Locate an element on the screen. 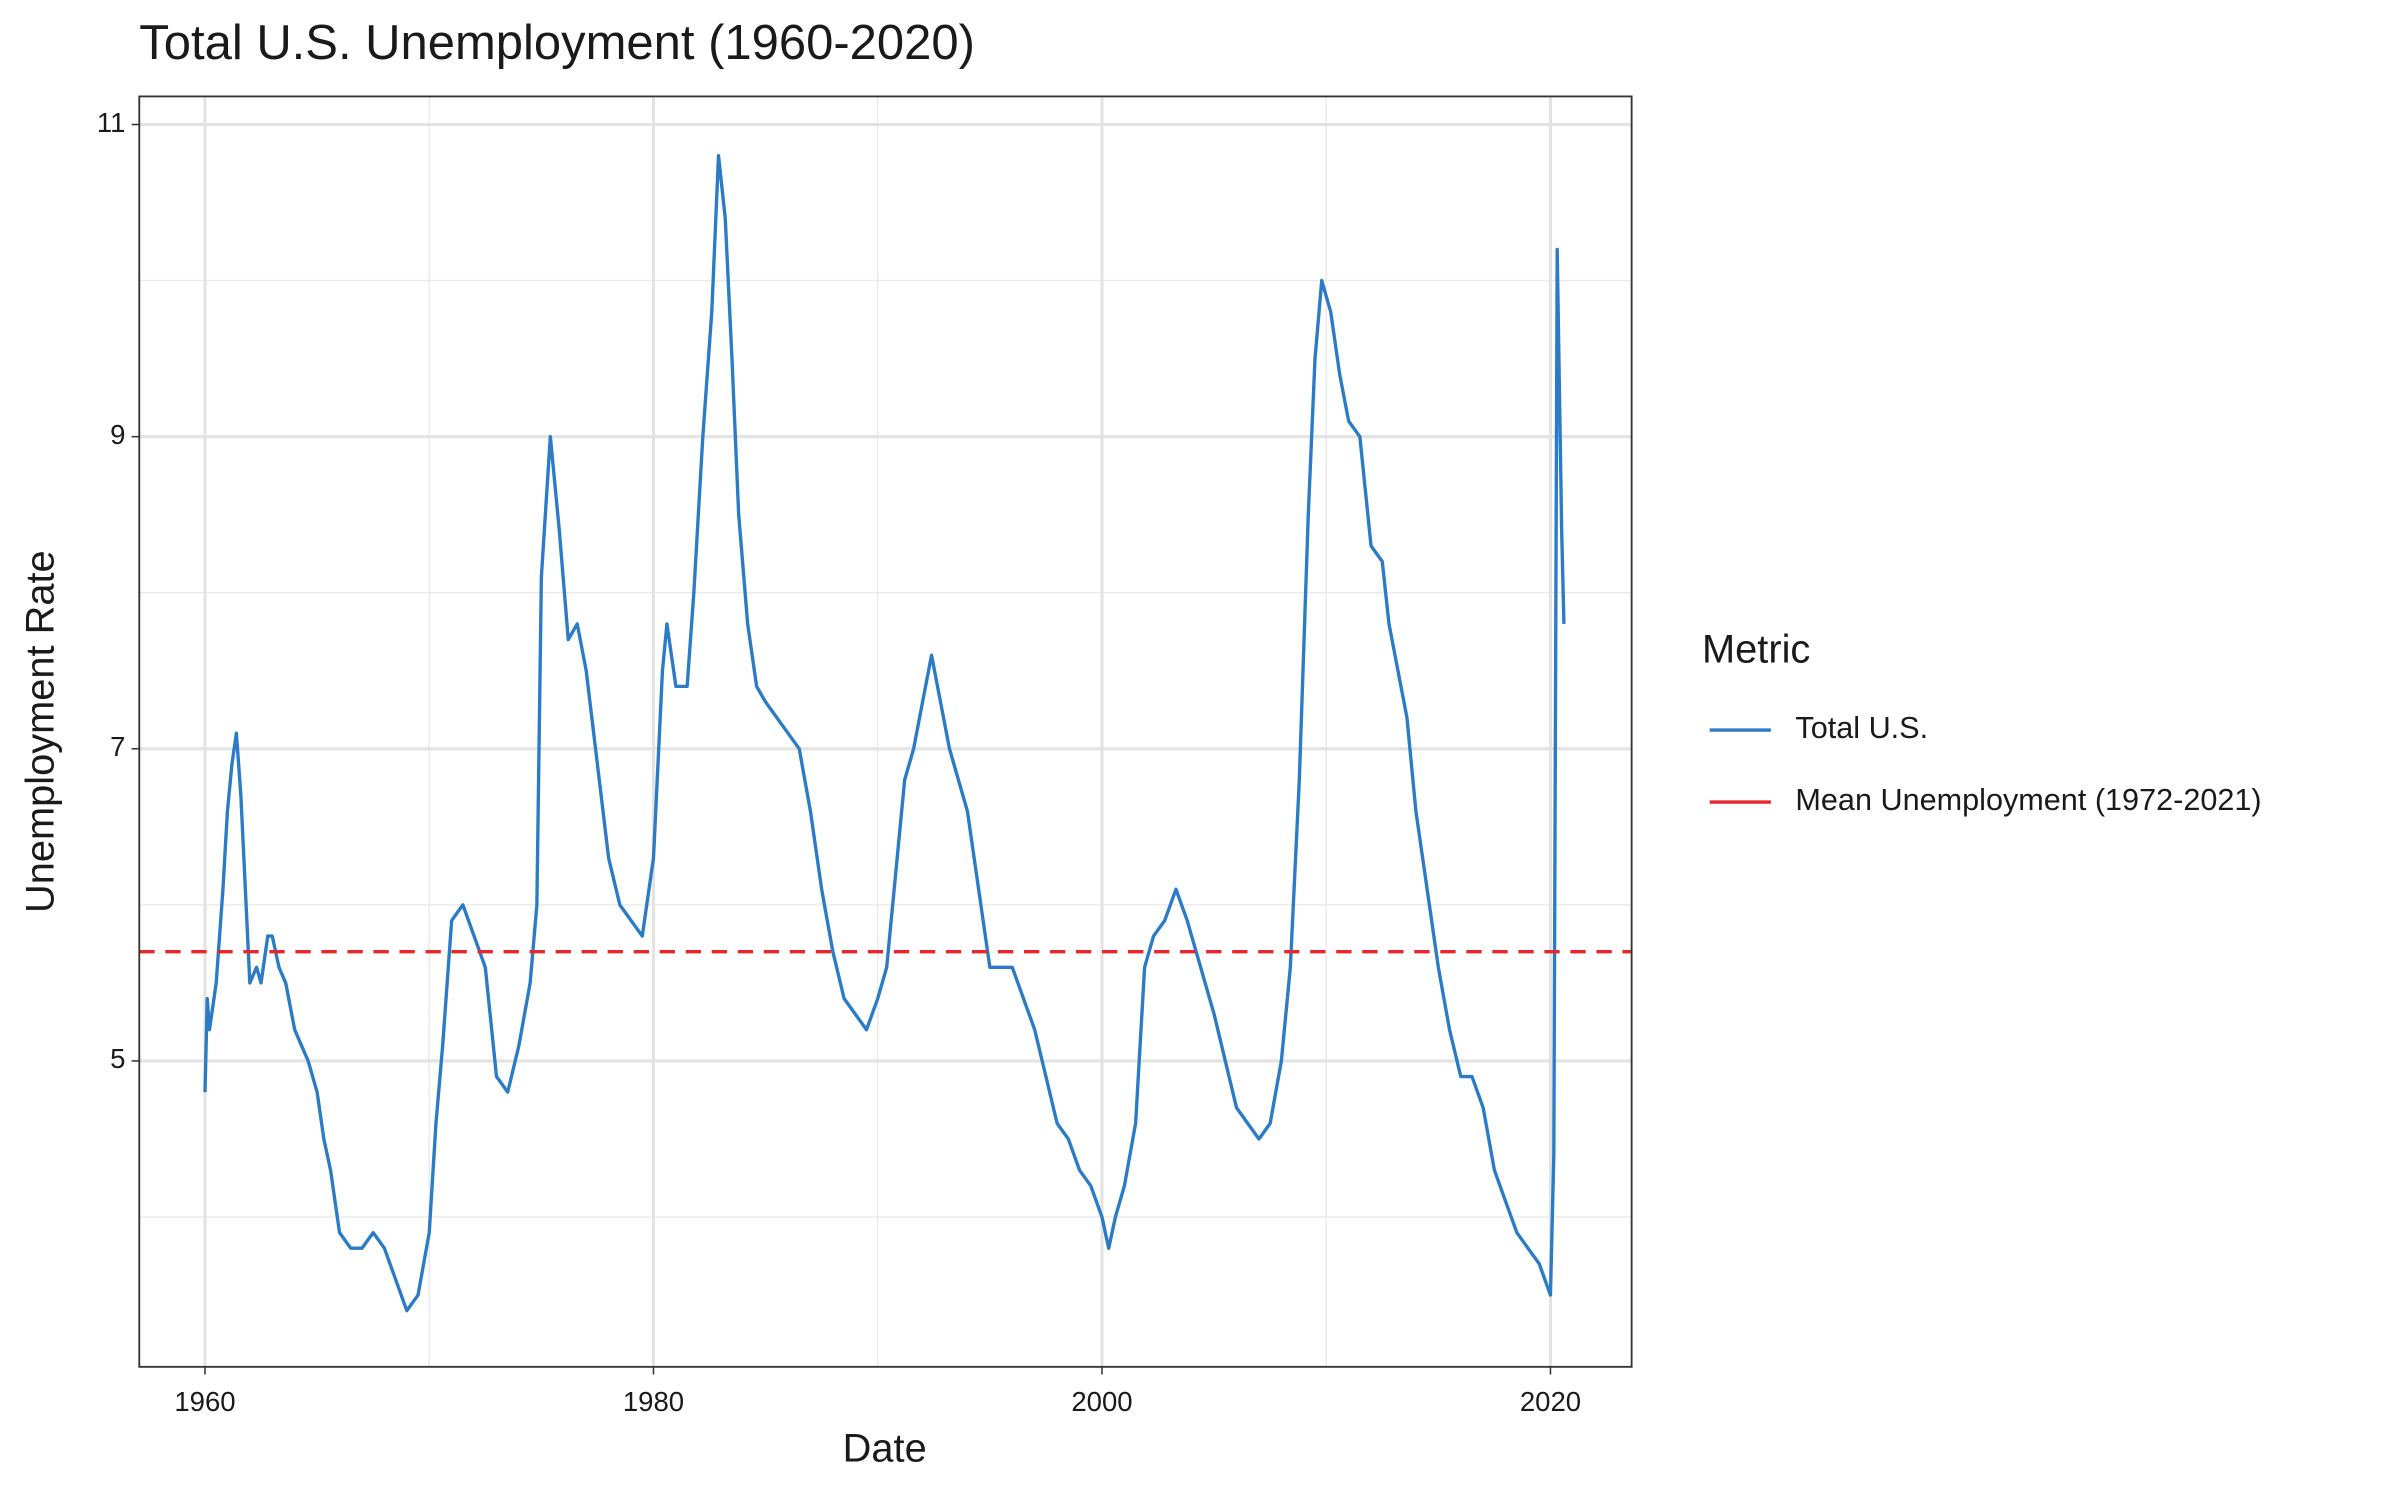 Image resolution: width=2400 pixels, height=1500 pixels. chart-title: Total U.S. Unemployment (1960-2020) is located at coordinates (557, 43).